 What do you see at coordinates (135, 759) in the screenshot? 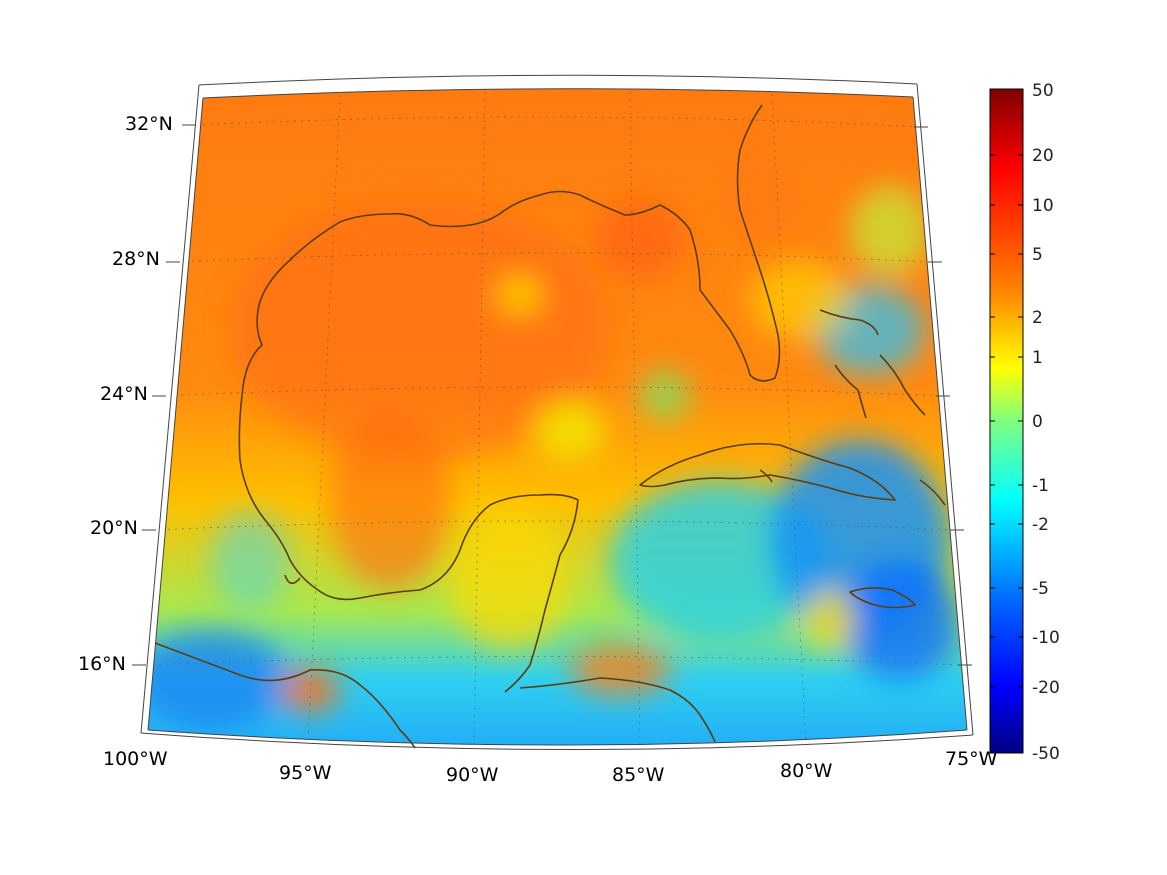
I see `lon-label-100w: 100°W` at bounding box center [135, 759].